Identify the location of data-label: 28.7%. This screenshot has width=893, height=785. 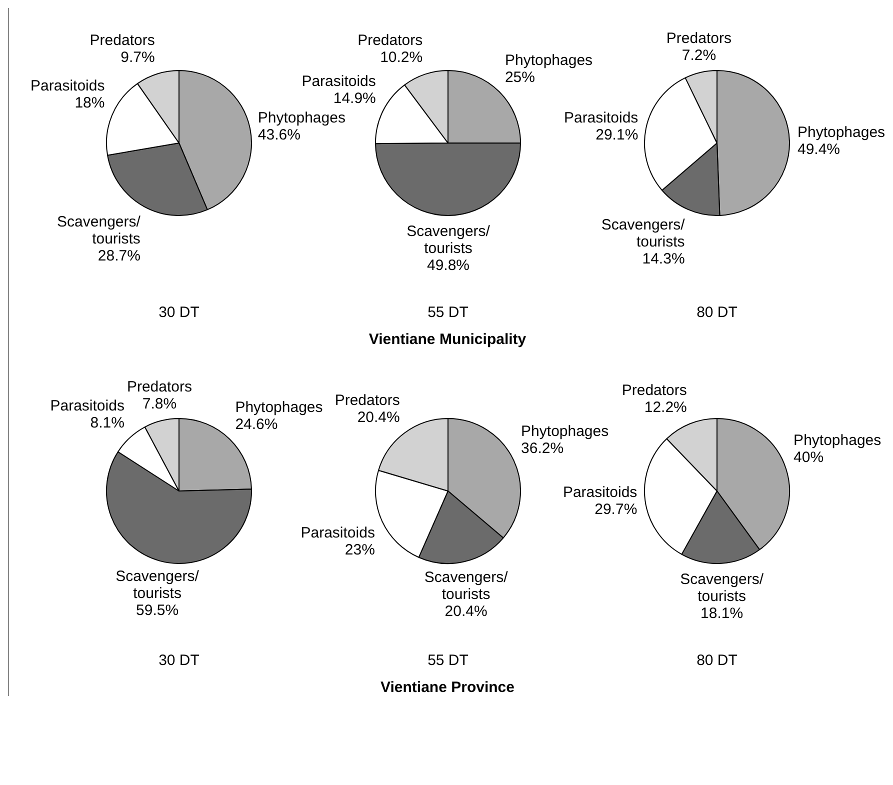
(119, 255).